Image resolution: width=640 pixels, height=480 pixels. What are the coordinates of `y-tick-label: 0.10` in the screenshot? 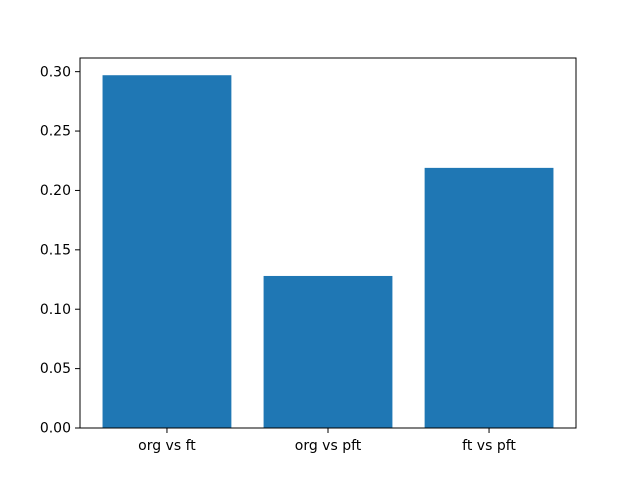 It's located at (55, 310).